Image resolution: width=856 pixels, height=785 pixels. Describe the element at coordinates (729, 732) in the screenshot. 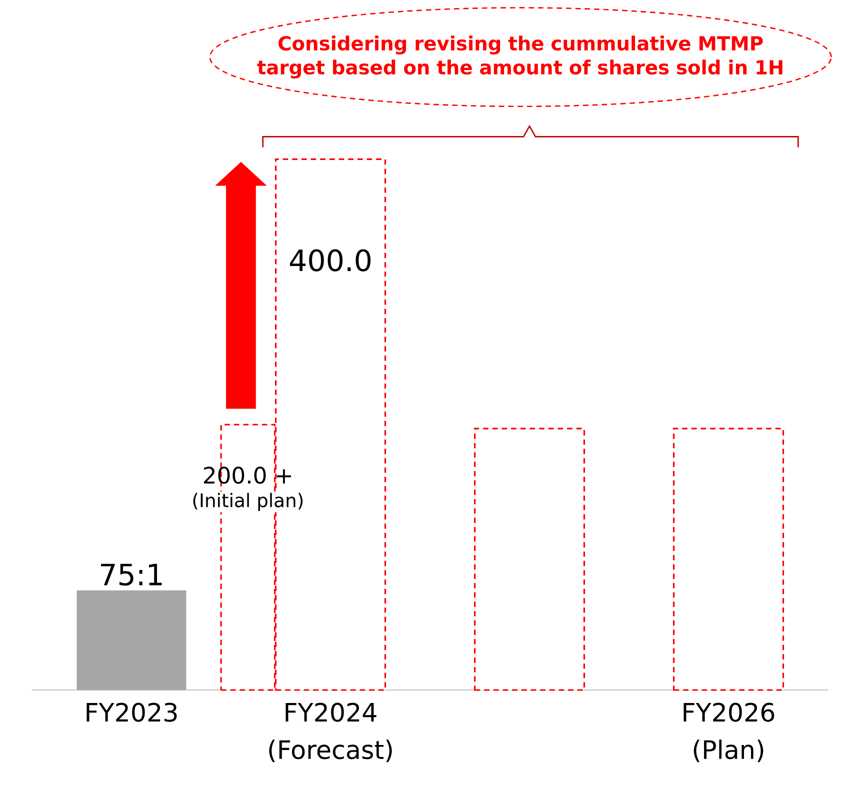

I see `x-tick-label: FY2026 (Plan)` at that location.